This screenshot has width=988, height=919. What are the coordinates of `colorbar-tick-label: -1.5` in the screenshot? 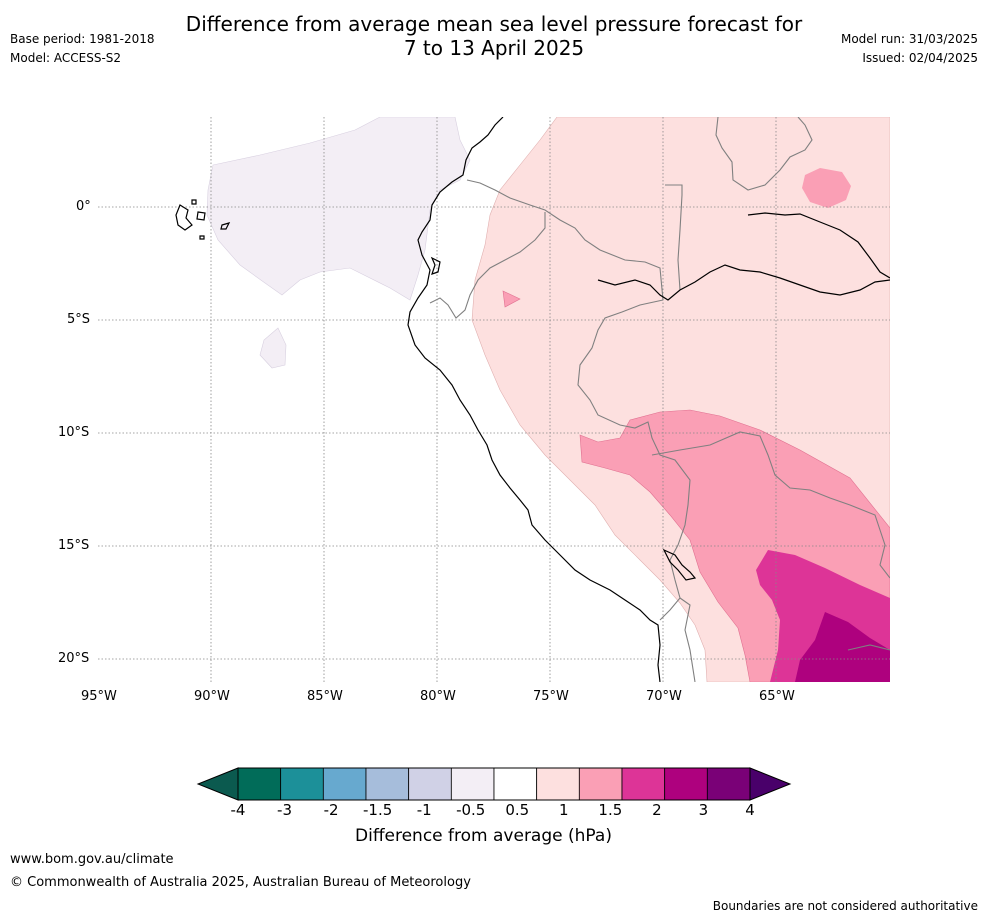 It's located at (377, 810).